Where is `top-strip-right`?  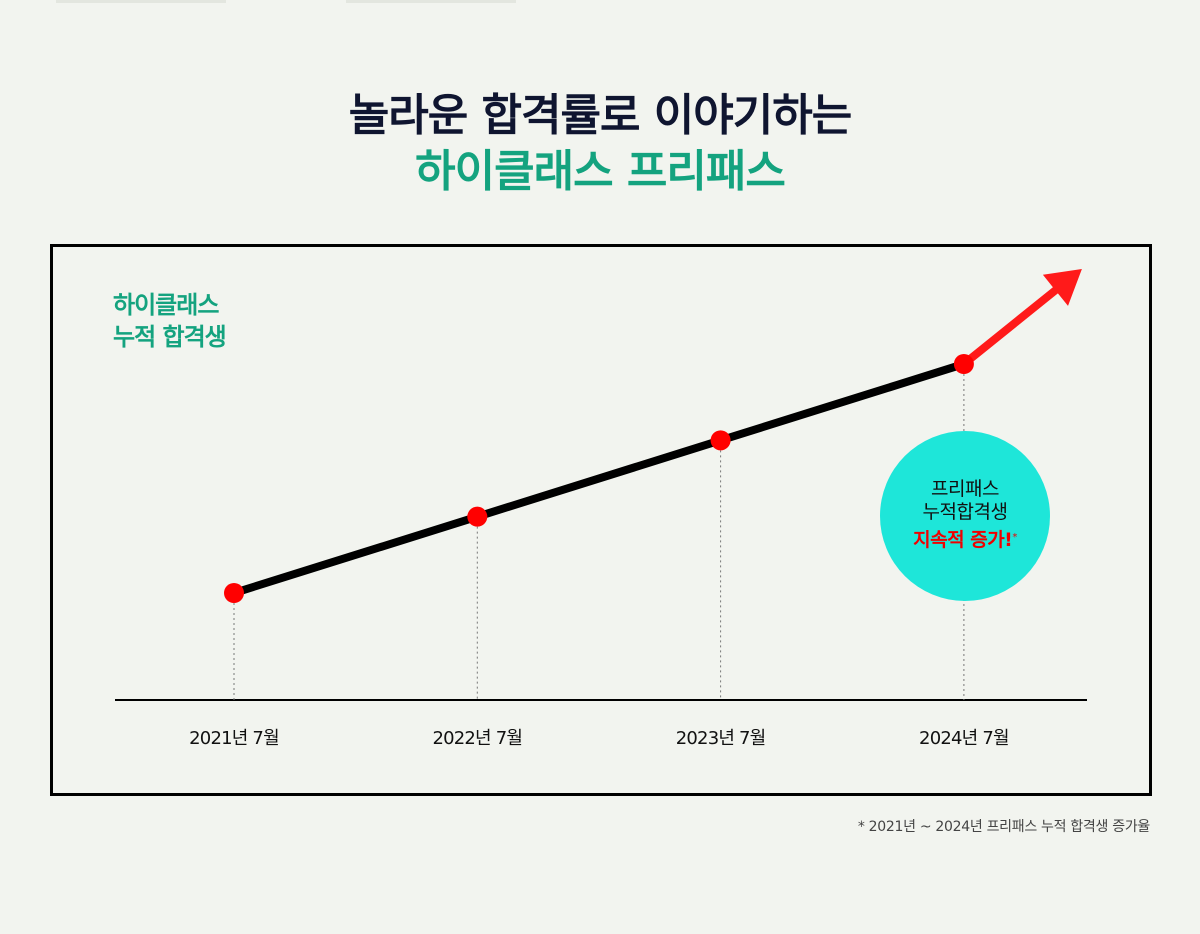 top-strip-right is located at coordinates (431, 1).